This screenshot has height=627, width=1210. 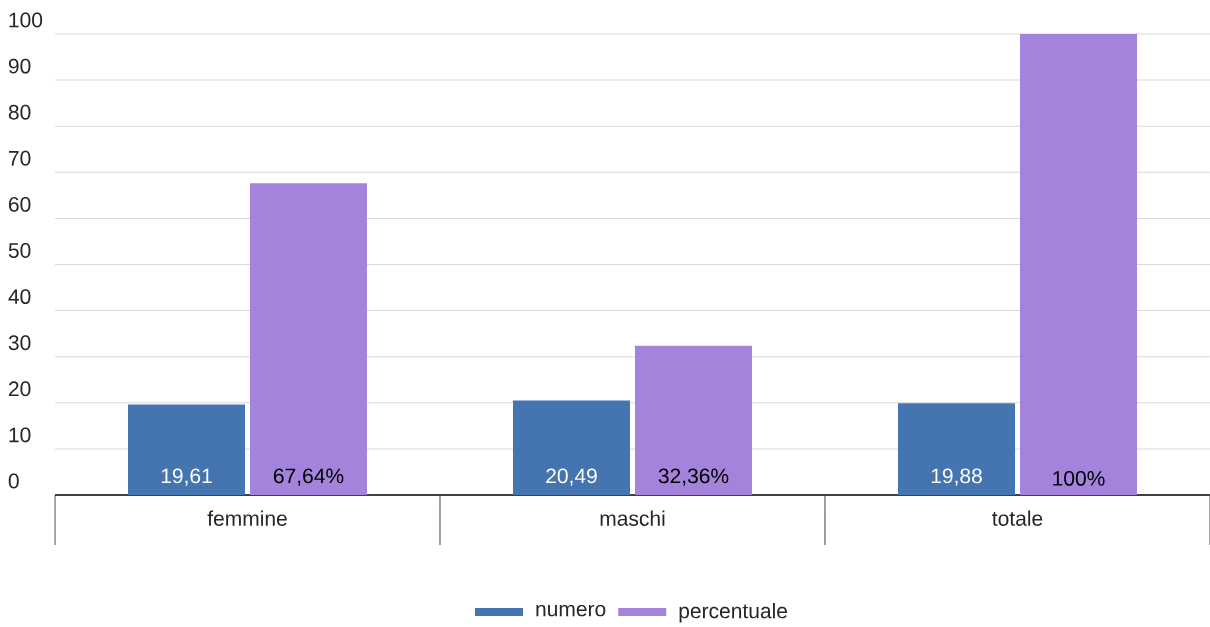 What do you see at coordinates (956, 477) in the screenshot?
I see `data-label: 19,88` at bounding box center [956, 477].